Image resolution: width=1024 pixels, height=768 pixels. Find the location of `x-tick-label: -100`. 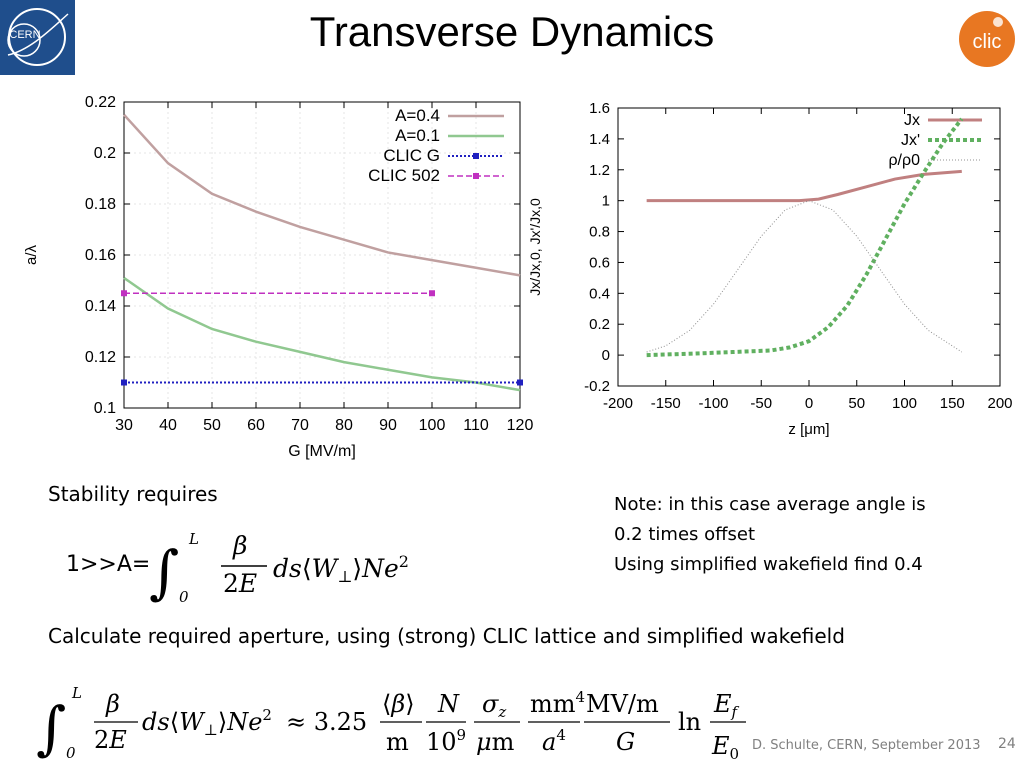

x-tick-label: -100 is located at coordinates (713, 403).